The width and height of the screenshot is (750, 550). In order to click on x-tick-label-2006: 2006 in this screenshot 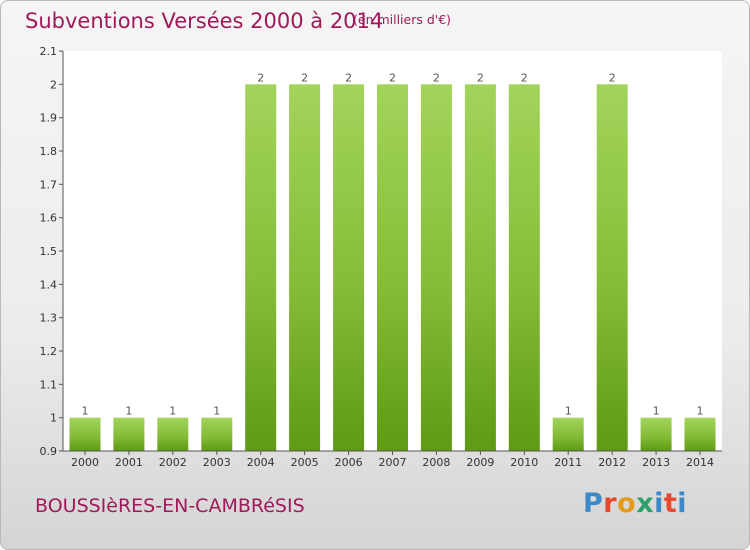, I will do `click(349, 462)`.